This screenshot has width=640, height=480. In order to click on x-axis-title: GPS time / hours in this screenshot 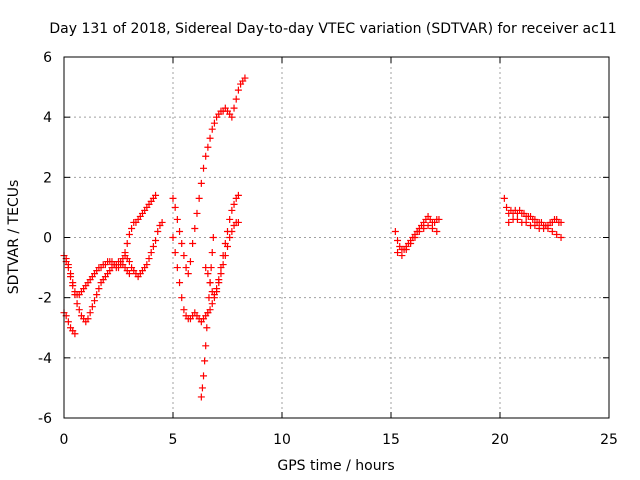, I will do `click(335, 466)`.